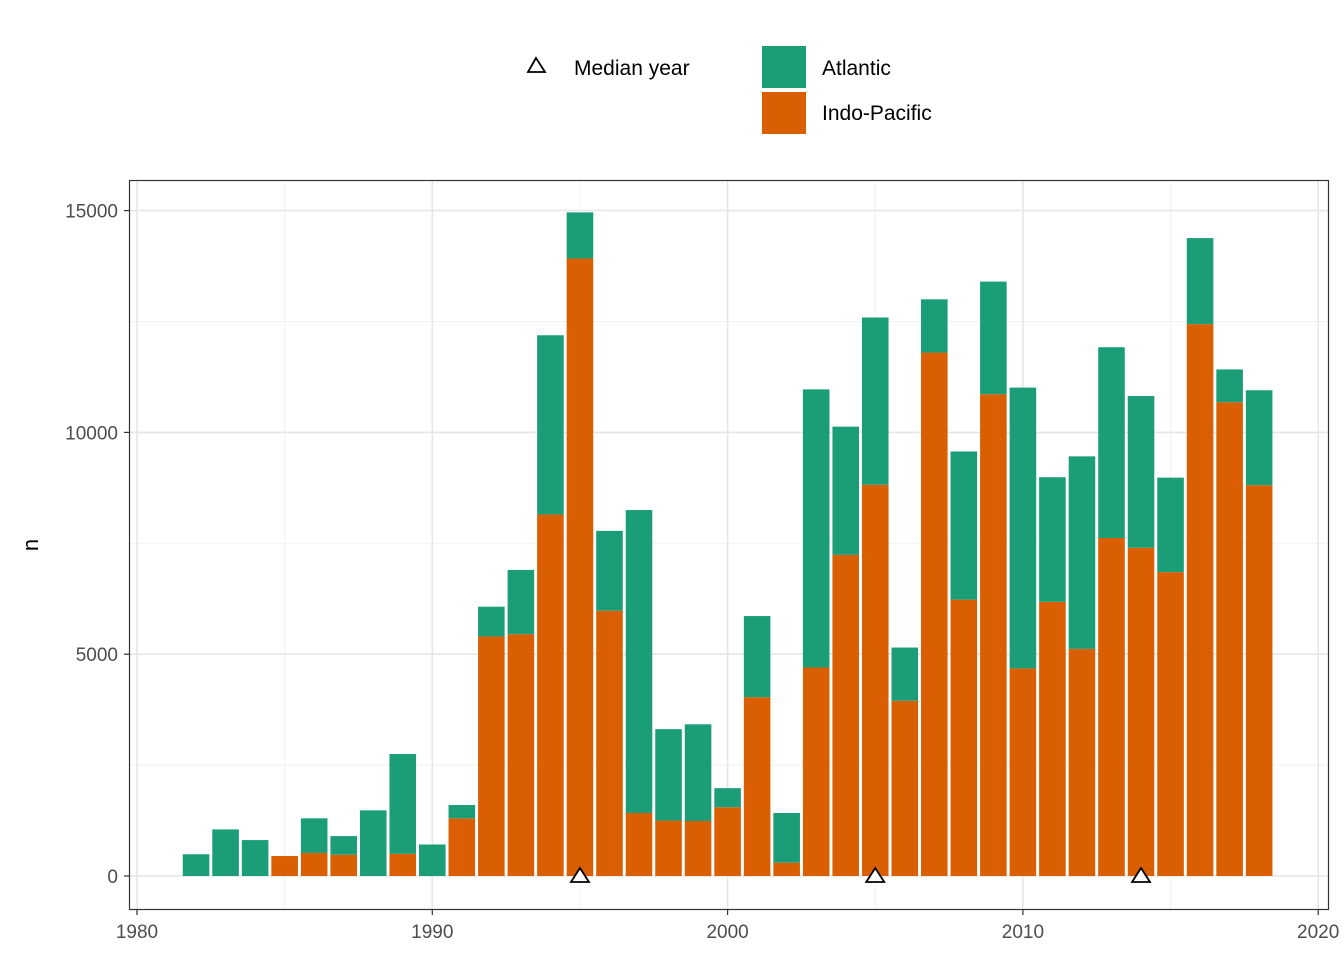 This screenshot has width=1344, height=960. Describe the element at coordinates (1259, 680) in the screenshot. I see `bar-indo-pacific-2018` at that location.